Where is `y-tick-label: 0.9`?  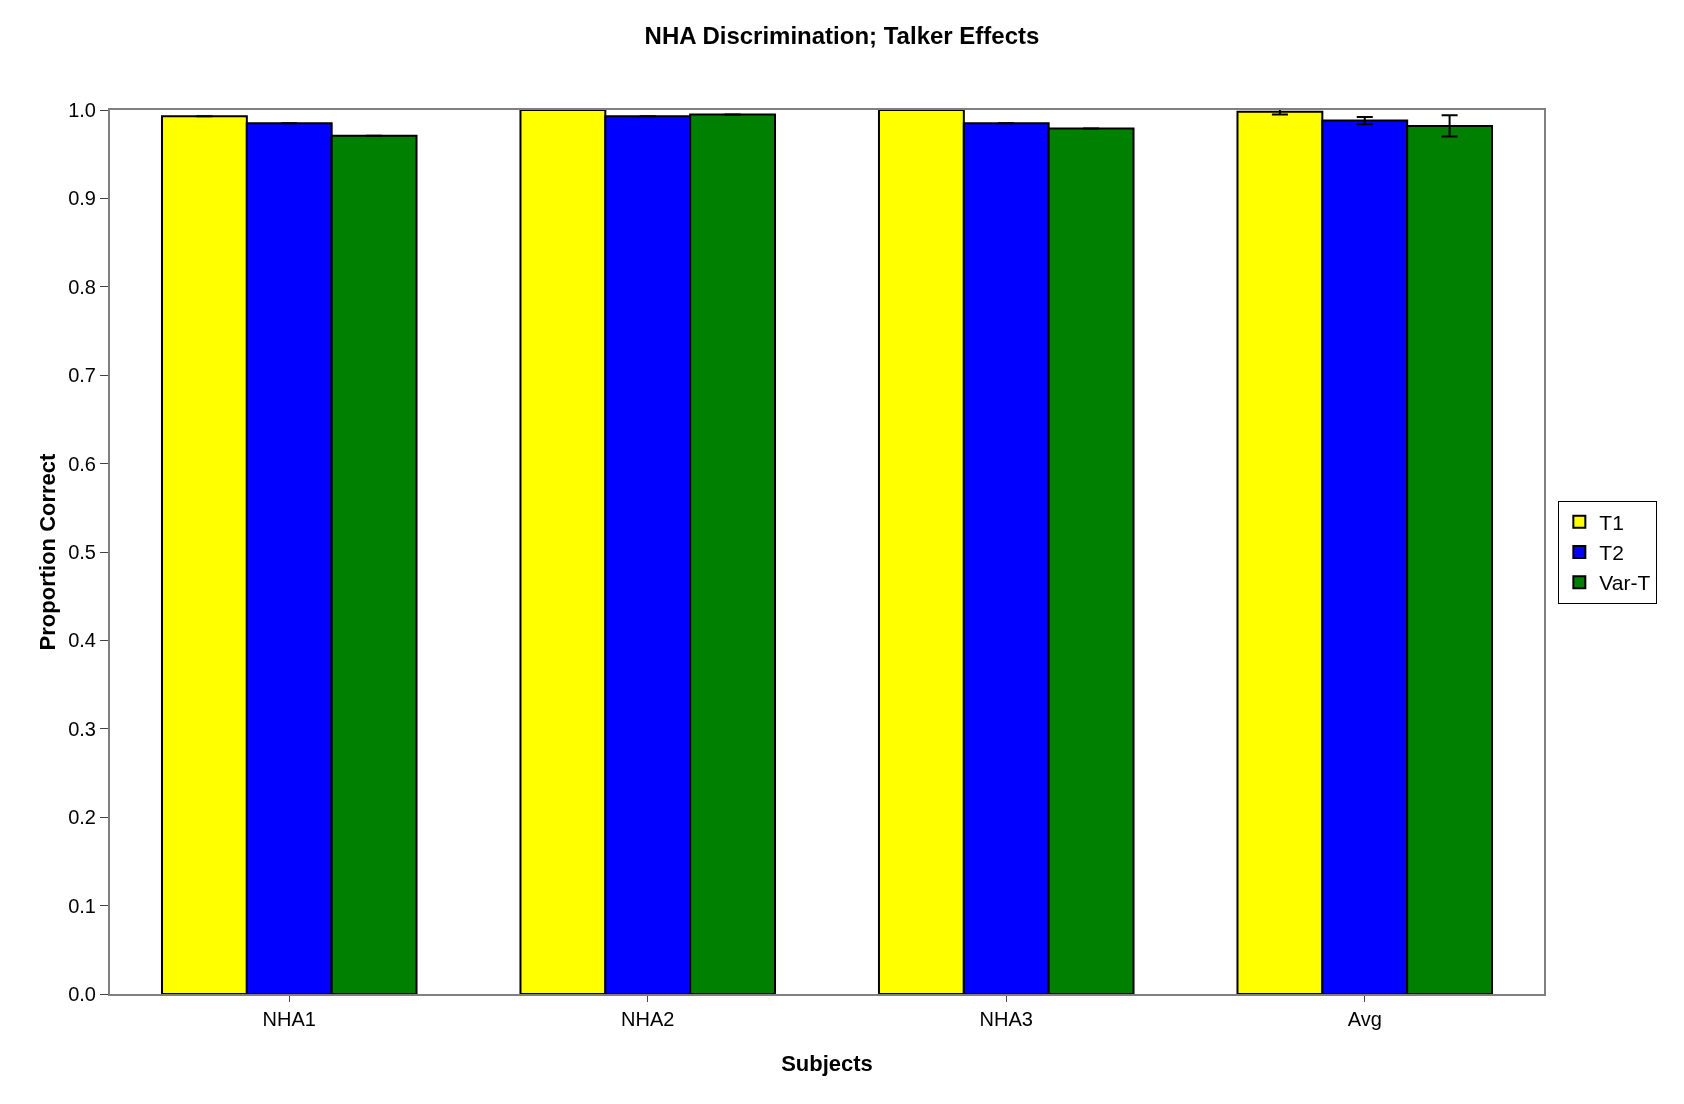
y-tick-label: 0.9 is located at coordinates (82, 198).